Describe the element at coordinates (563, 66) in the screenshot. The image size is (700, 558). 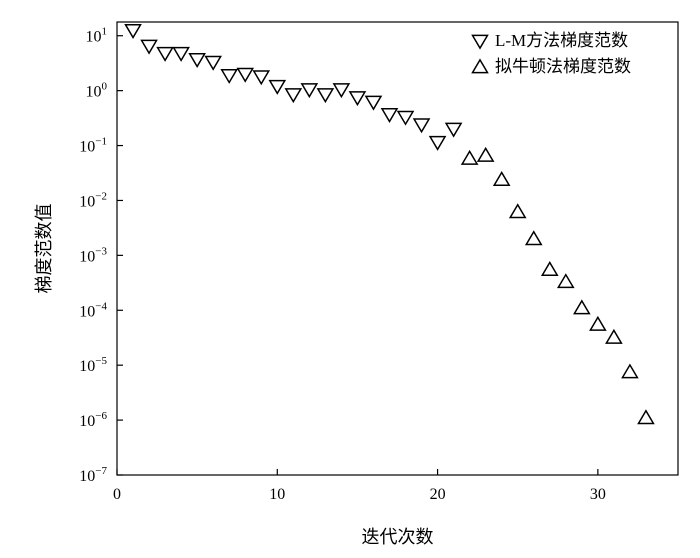
I see `legend-label: 拟牛顿法梯度范数` at that location.